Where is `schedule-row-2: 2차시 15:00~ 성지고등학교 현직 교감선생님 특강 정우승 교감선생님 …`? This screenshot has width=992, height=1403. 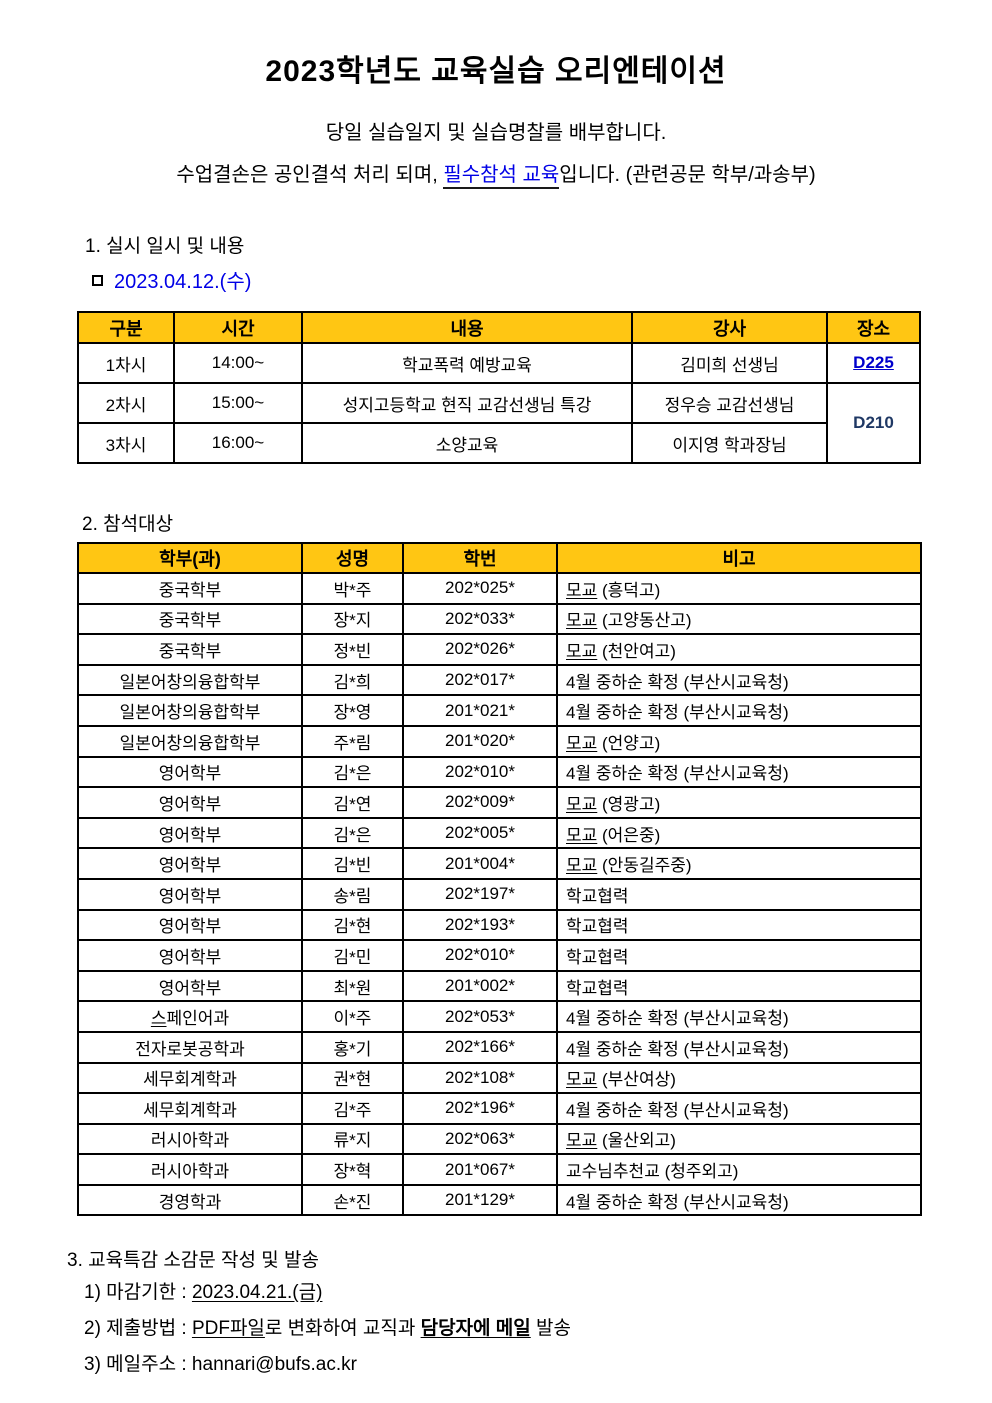 schedule-row-2: 2차시 15:00~ 성지고등학교 현직 교감선생님 특강 정우승 교감선생님 … is located at coordinates (499, 423).